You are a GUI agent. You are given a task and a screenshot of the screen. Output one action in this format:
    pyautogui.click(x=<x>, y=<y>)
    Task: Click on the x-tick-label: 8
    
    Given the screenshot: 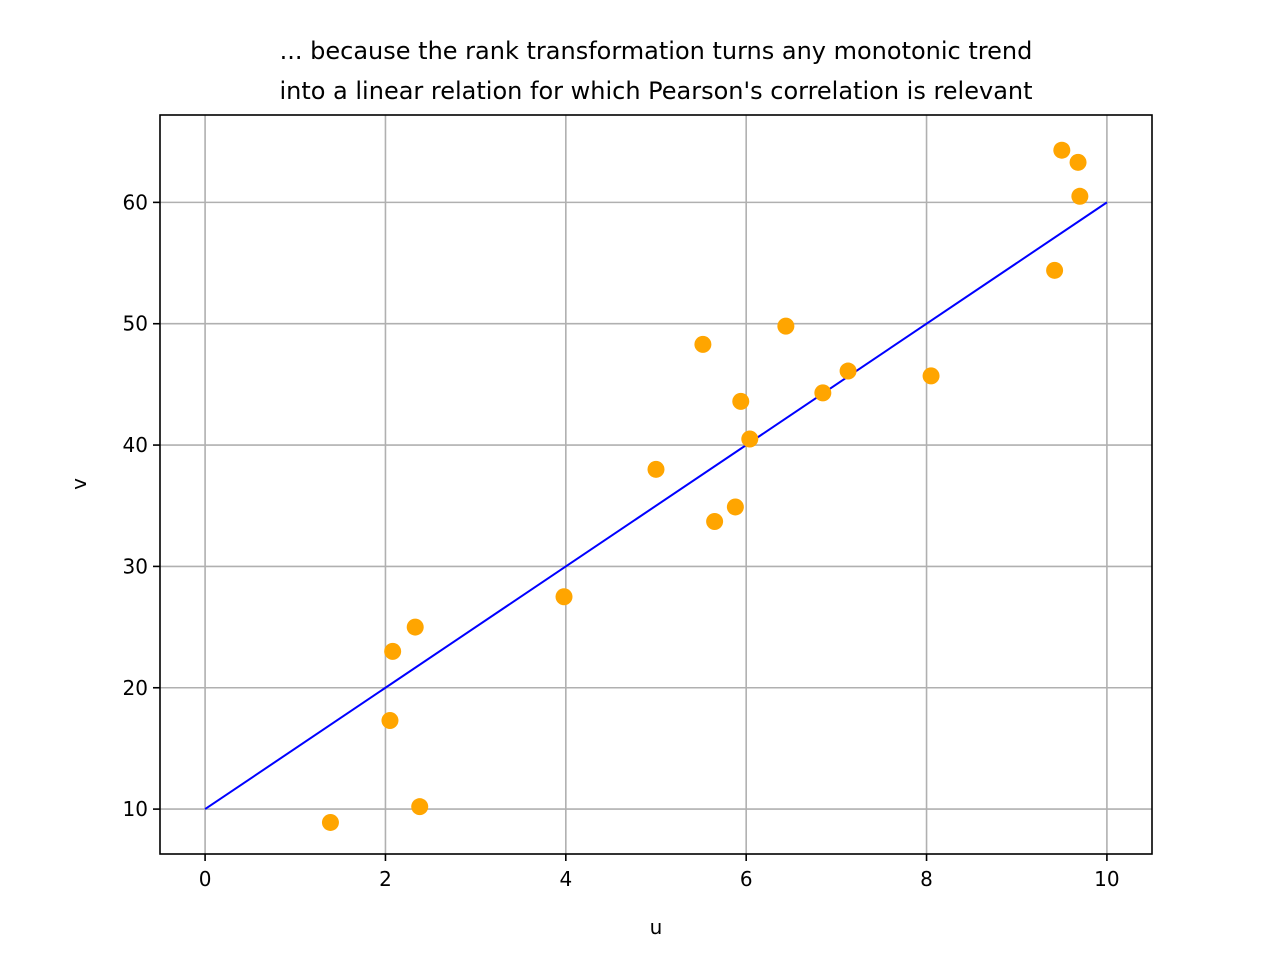 What is the action you would take?
    pyautogui.click(x=926, y=879)
    